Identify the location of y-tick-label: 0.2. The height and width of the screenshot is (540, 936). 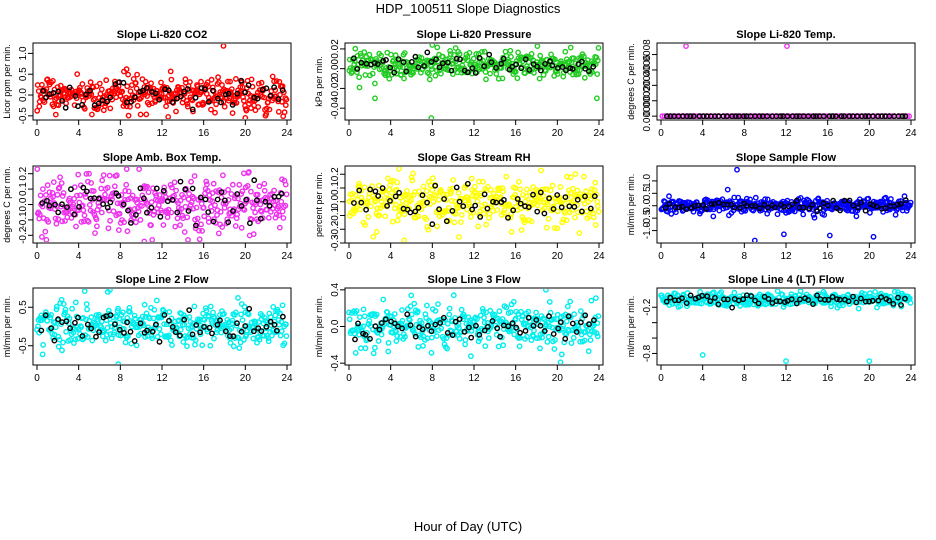
(23, 173).